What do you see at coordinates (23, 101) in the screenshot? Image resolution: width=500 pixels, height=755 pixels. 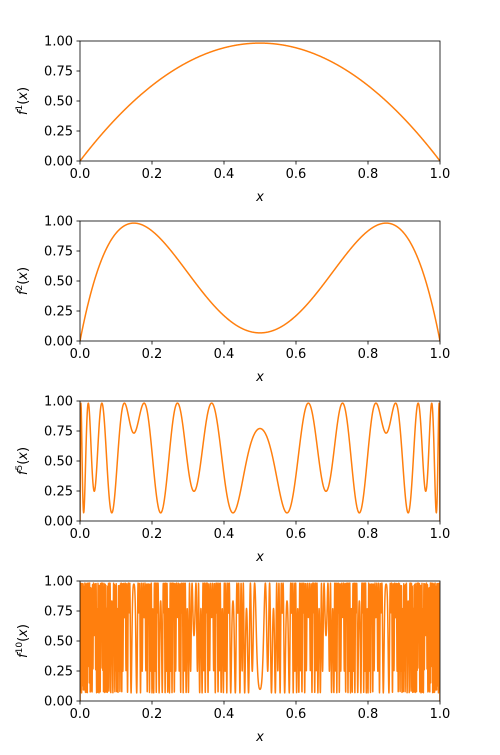 I see `y-axis-label: f1(x)` at bounding box center [23, 101].